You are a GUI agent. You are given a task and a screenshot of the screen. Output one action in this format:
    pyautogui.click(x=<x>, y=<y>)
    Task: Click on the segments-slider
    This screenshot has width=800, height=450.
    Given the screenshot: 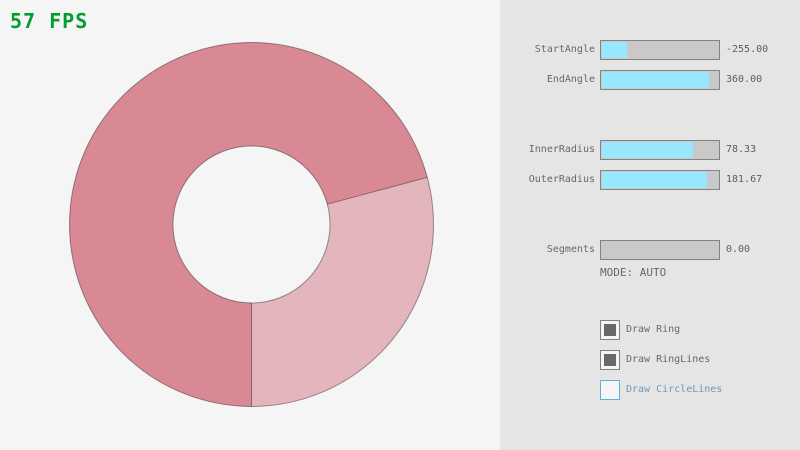 What is the action you would take?
    pyautogui.click(x=660, y=250)
    